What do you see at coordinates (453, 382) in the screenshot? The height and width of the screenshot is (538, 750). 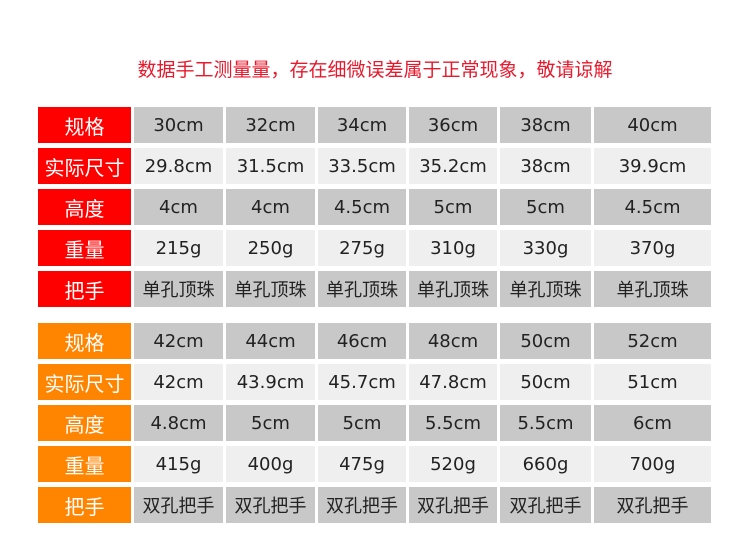 I see `table-cell: 47.8cm` at bounding box center [453, 382].